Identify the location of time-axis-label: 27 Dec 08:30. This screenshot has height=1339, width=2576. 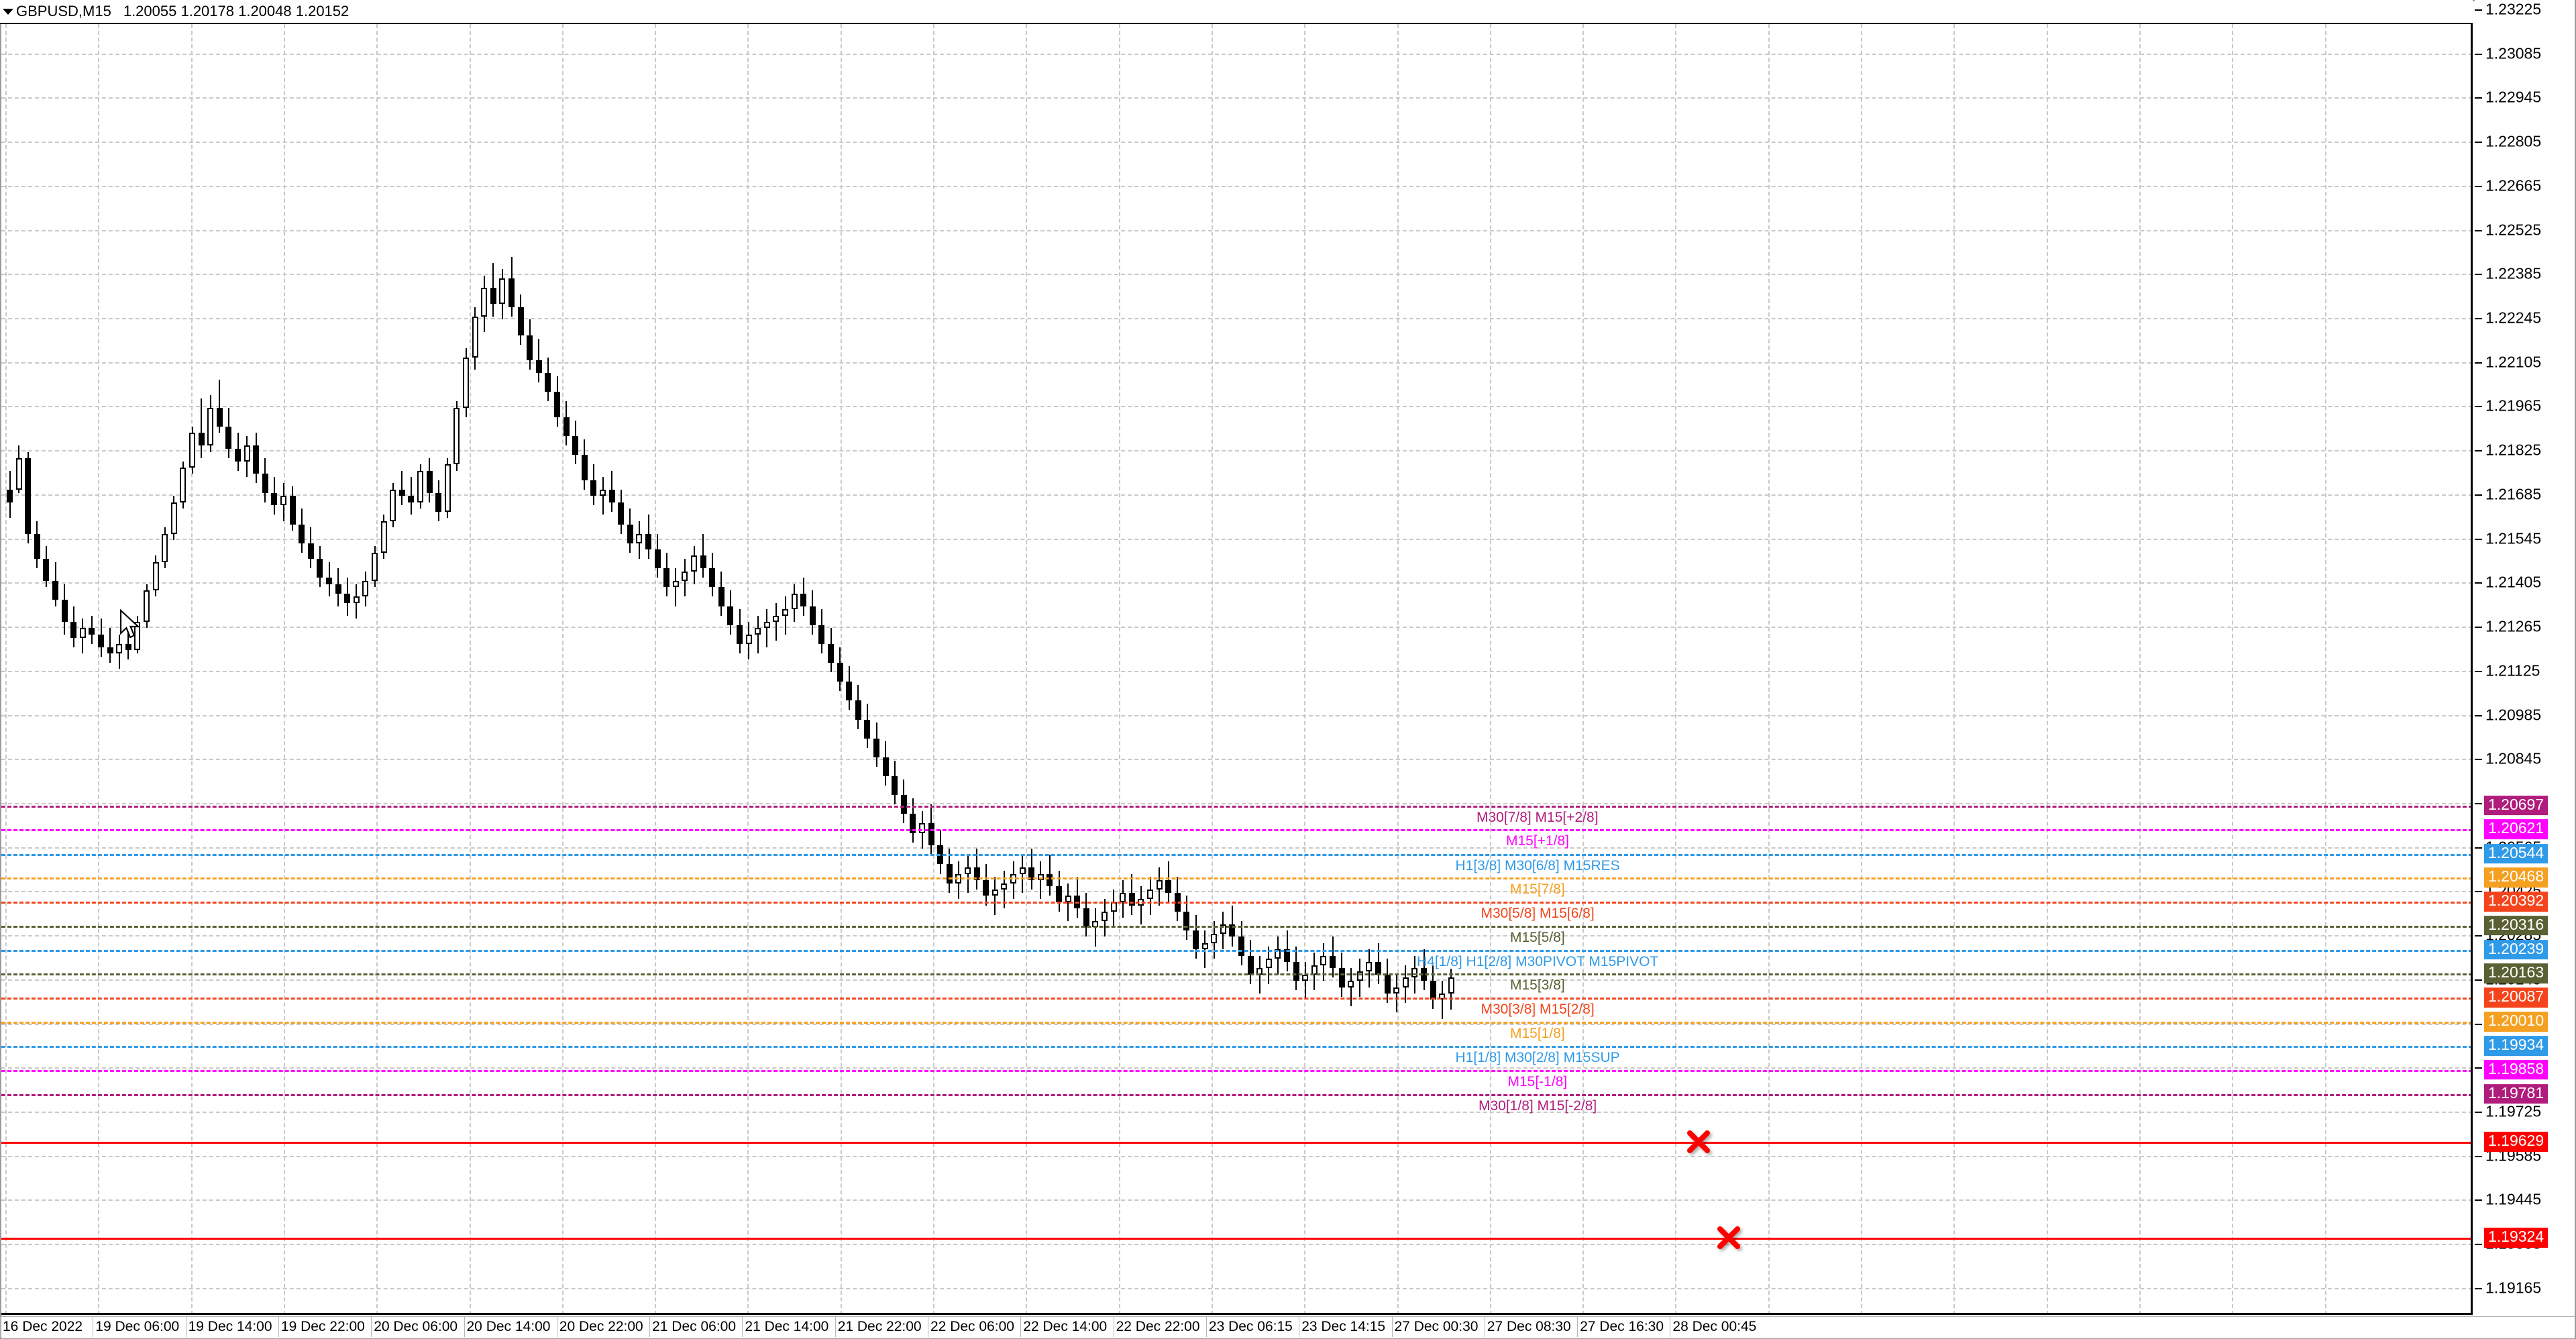
(1529, 1326).